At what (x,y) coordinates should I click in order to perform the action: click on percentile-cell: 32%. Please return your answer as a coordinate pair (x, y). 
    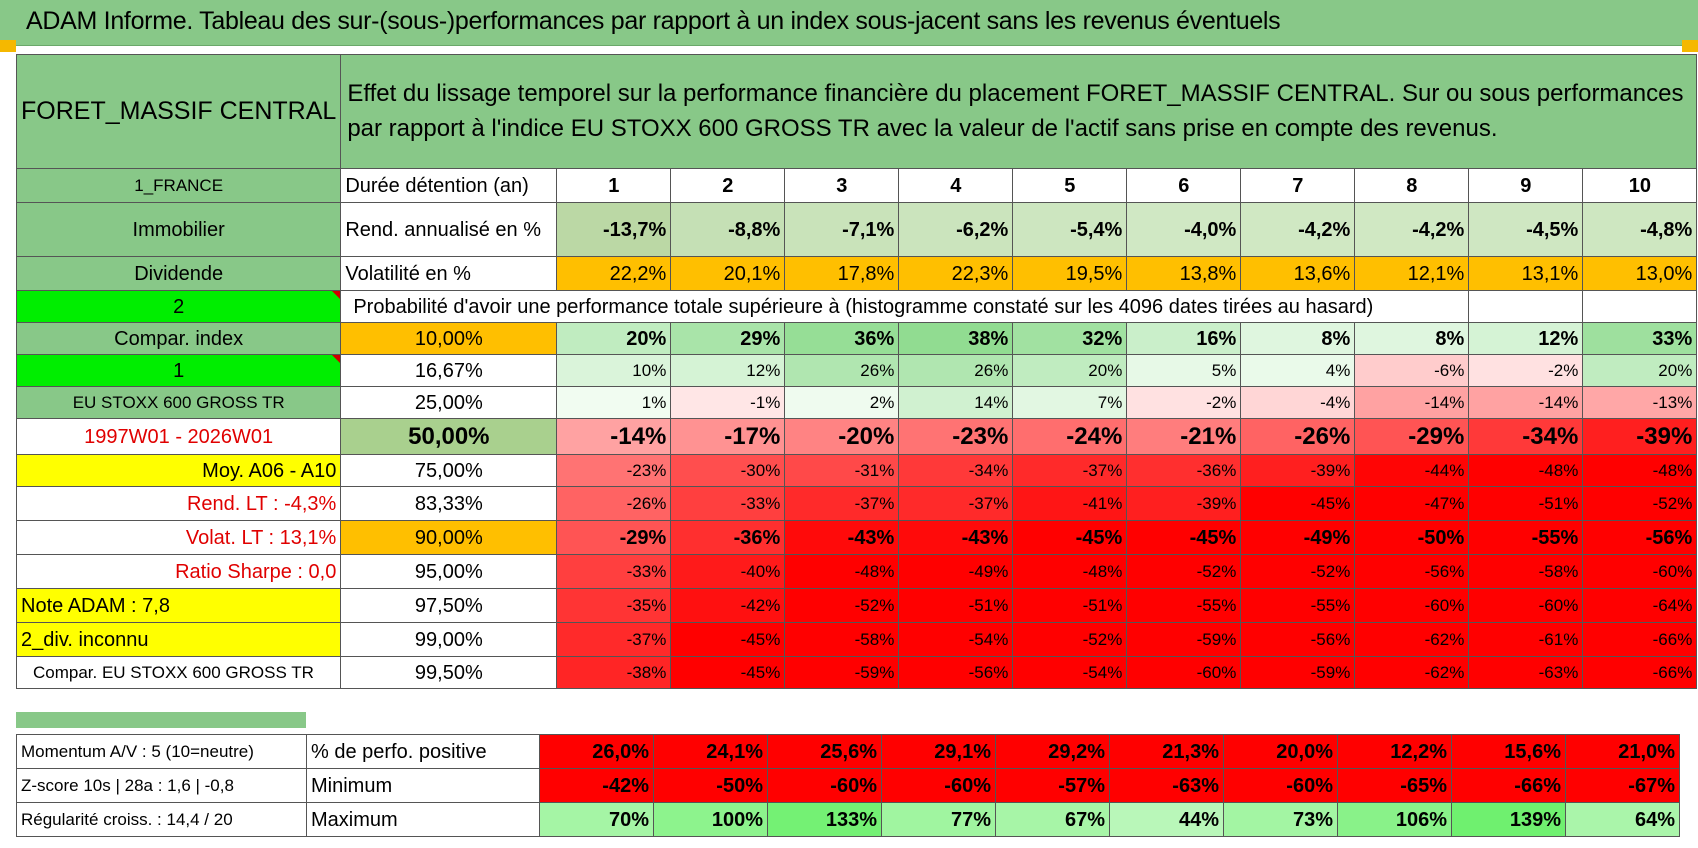
    Looking at the image, I should click on (1070, 338).